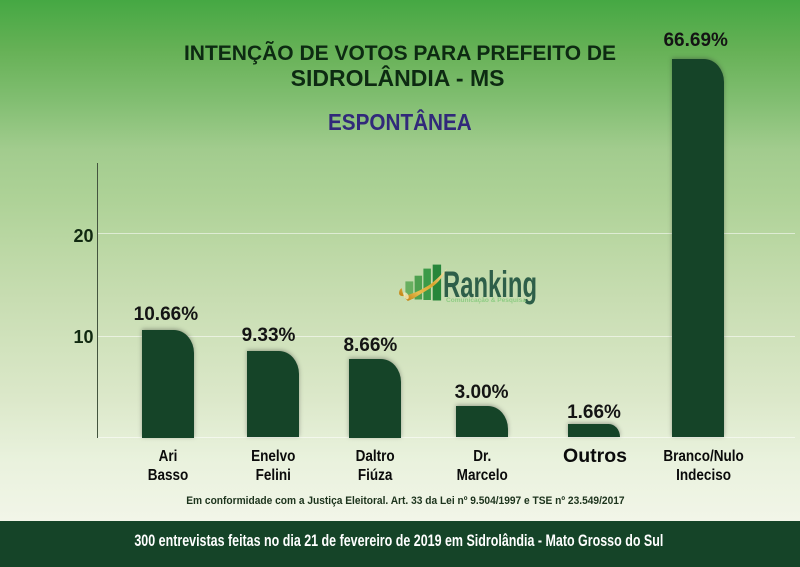 This screenshot has width=800, height=567. Describe the element at coordinates (490, 284) in the screenshot. I see `svg-text: Ranking` at that location.